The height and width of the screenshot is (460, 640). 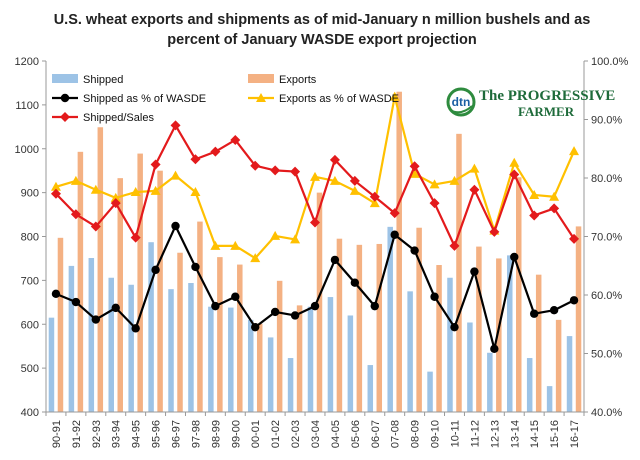 I want to click on x-tick-label: 93-94, so click(x=117, y=434).